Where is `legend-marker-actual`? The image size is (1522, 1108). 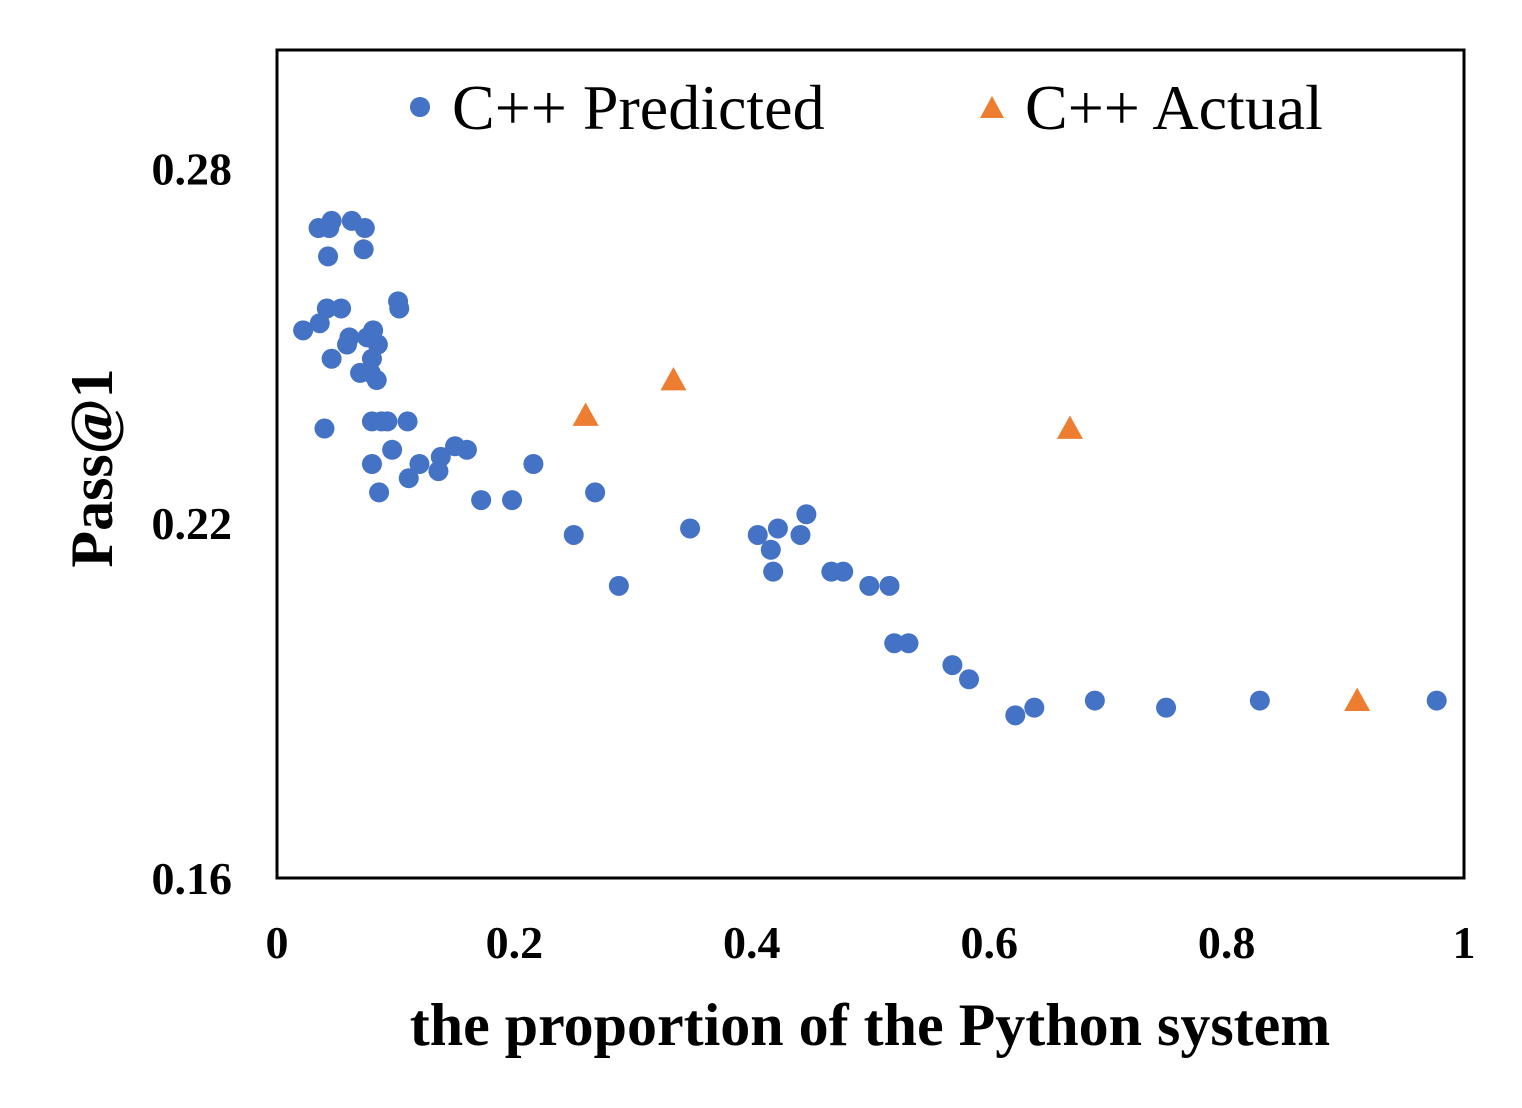 legend-marker-actual is located at coordinates (992, 107).